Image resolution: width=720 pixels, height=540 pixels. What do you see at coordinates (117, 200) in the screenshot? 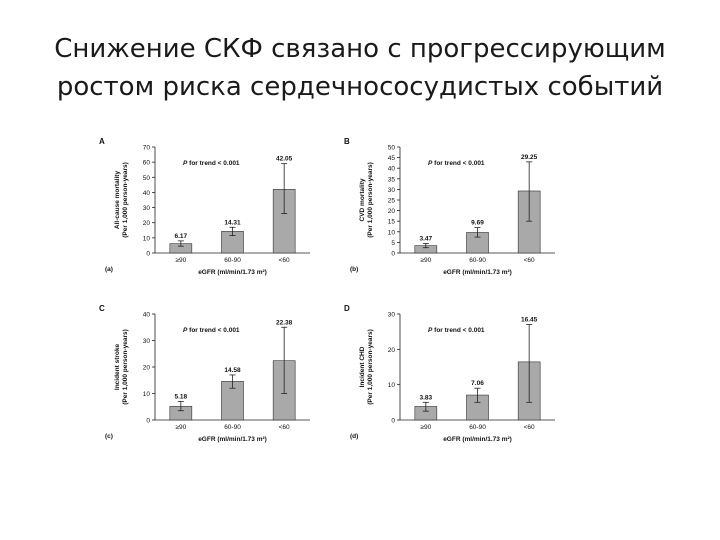
I see `y-axis-label-line-1: All-cause mortality` at bounding box center [117, 200].